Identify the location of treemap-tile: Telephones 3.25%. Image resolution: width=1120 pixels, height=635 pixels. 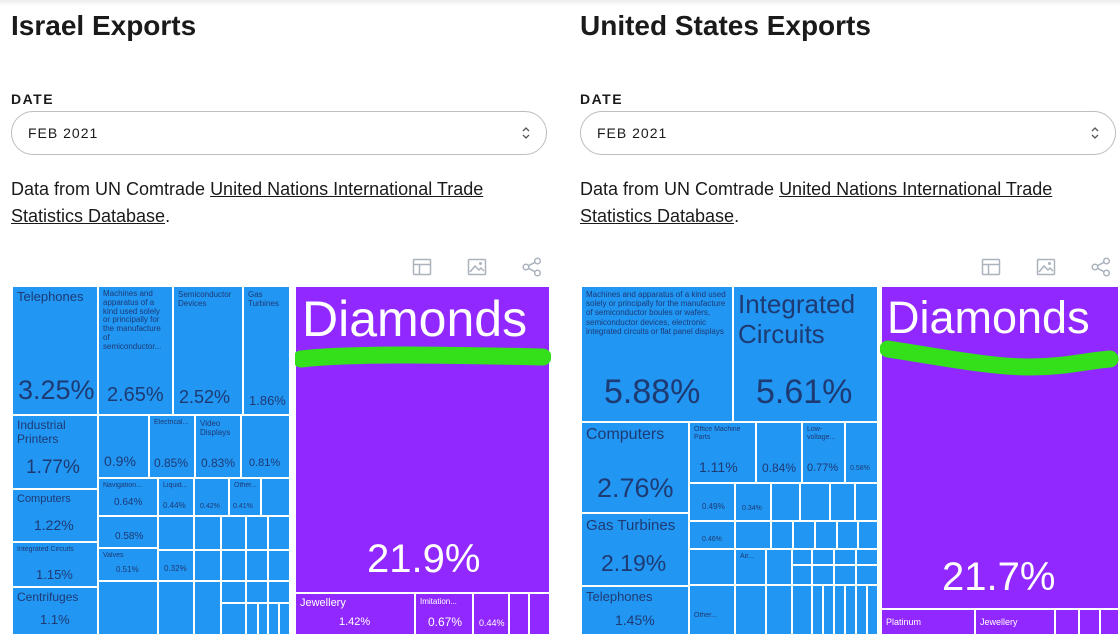
(55, 350).